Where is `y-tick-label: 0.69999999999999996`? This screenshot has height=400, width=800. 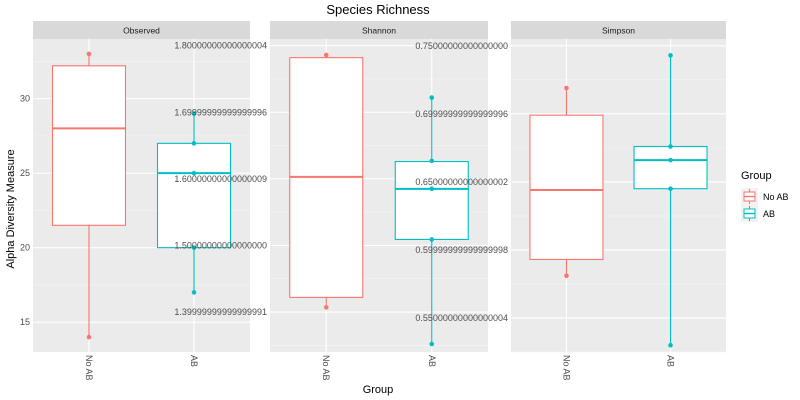 y-tick-label: 0.69999999999999996 is located at coordinates (461, 114).